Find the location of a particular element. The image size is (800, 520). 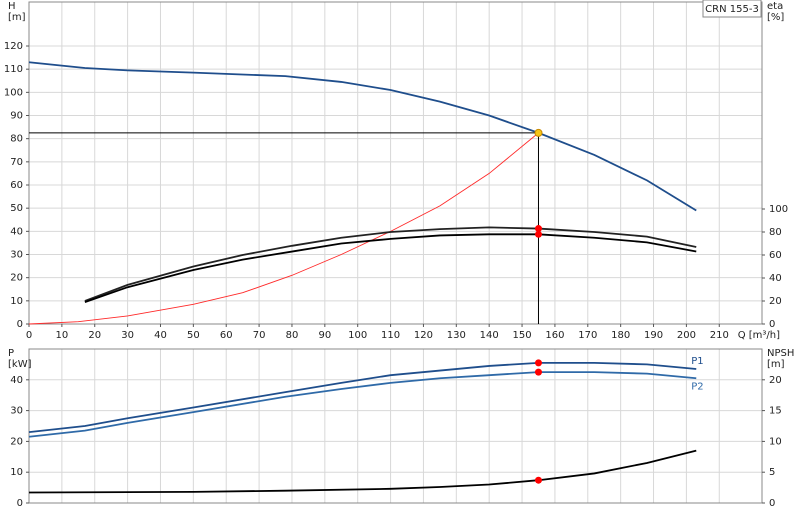

legend-label: P1 is located at coordinates (697, 361).